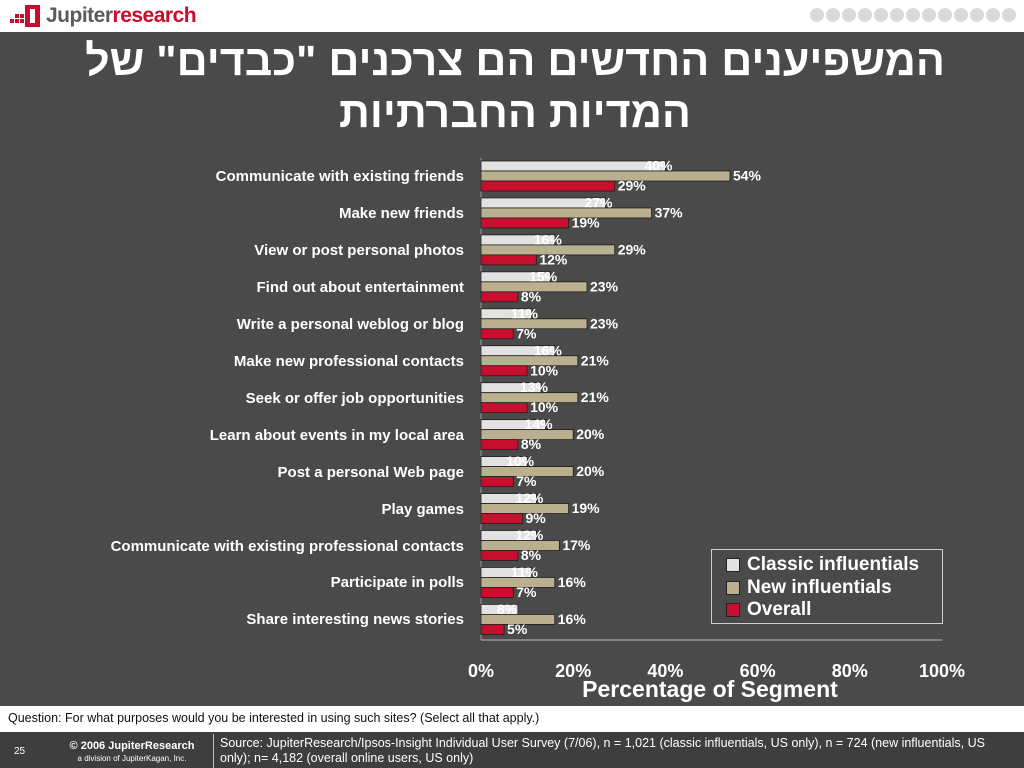 This screenshot has width=1024, height=768. Describe the element at coordinates (758, 671) in the screenshot. I see `x-tick-label: 60%` at that location.